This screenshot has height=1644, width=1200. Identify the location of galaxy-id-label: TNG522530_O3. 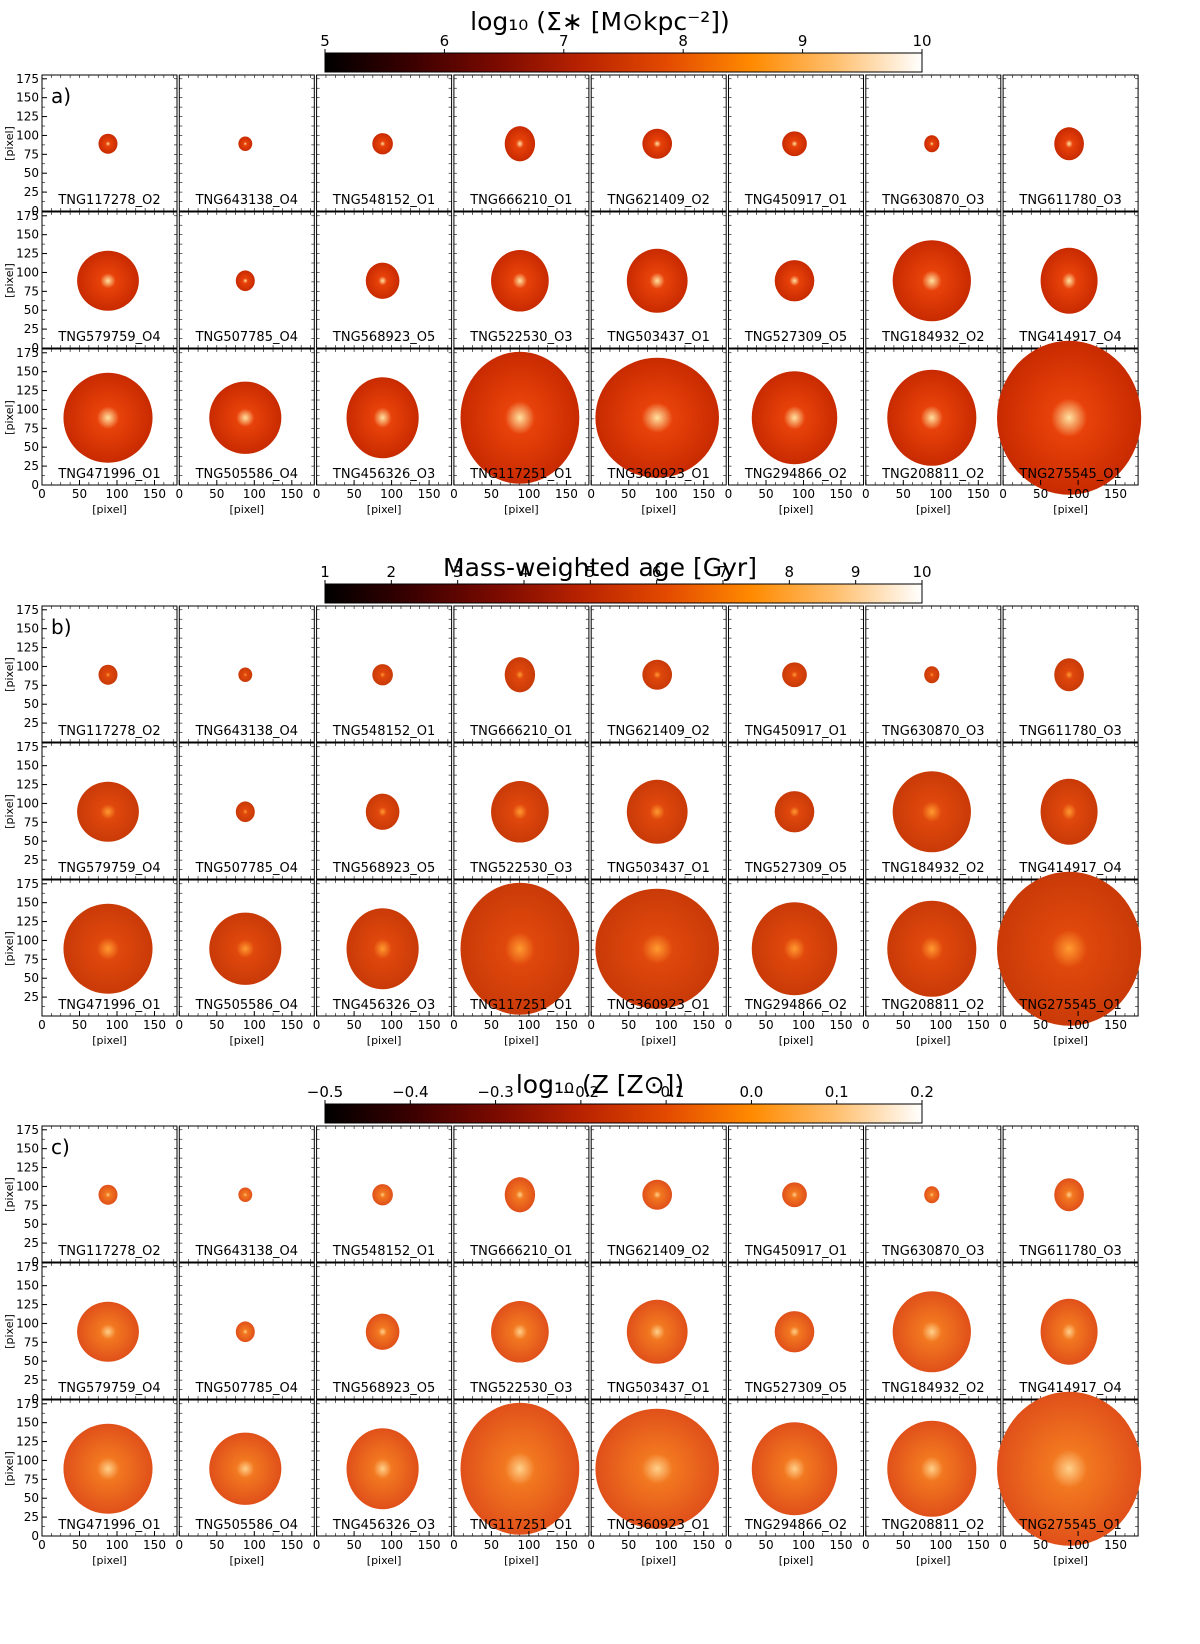
(520, 337).